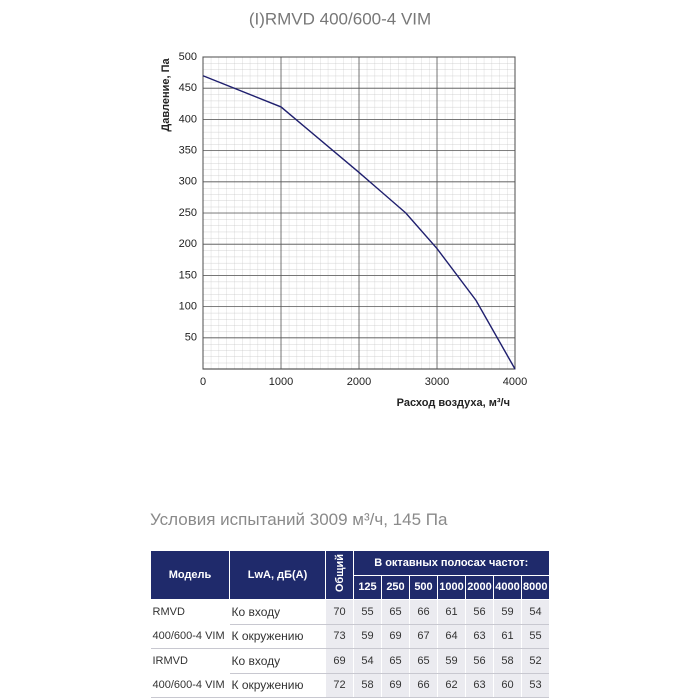 This screenshot has height=700, width=700. Describe the element at coordinates (451, 587) in the screenshot. I see `band-header: 1000` at that location.